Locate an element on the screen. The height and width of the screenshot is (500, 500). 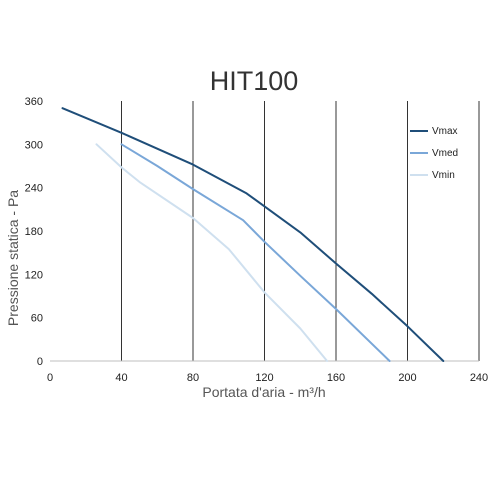
legend-label: Vmed is located at coordinates (445, 153).